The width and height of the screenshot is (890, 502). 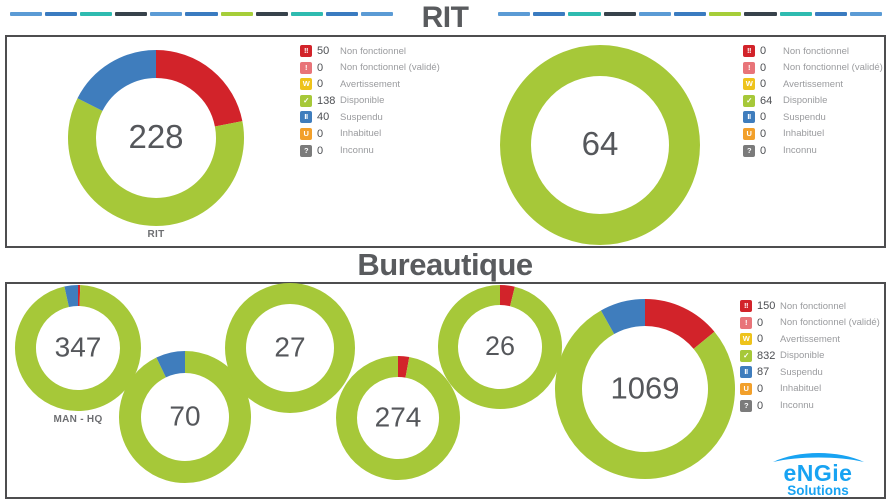 What do you see at coordinates (78, 419) in the screenshot?
I see `donut-label-man-hq: MAN - HQ` at bounding box center [78, 419].